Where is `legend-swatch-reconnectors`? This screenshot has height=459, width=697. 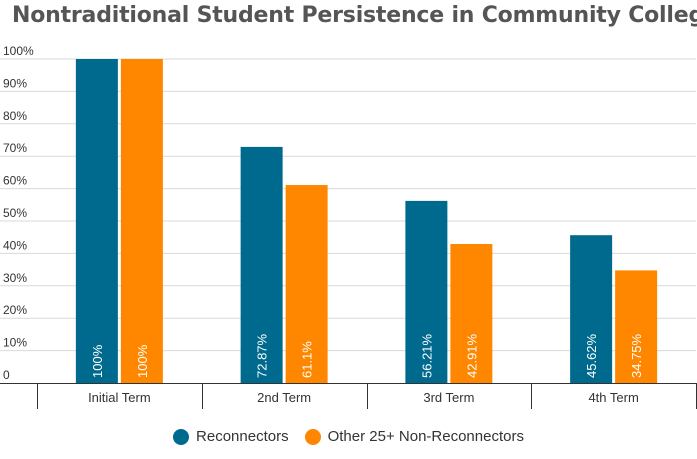 legend-swatch-reconnectors is located at coordinates (181, 436).